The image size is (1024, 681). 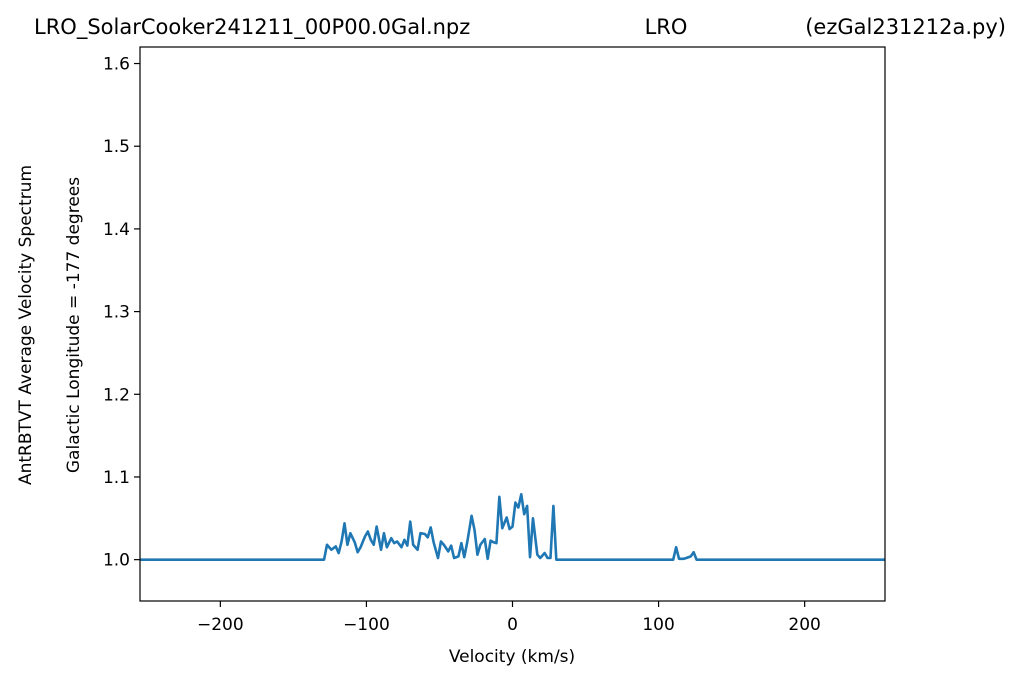 What do you see at coordinates (666, 27) in the screenshot?
I see `chart-title-center: LRO` at bounding box center [666, 27].